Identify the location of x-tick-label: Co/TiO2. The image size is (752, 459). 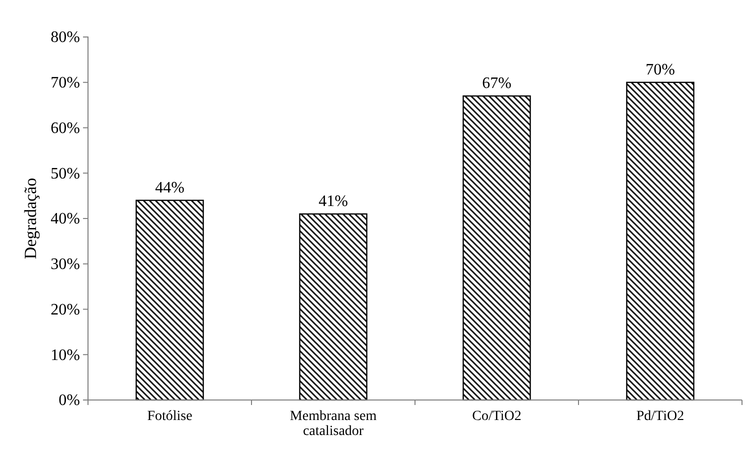
(497, 416).